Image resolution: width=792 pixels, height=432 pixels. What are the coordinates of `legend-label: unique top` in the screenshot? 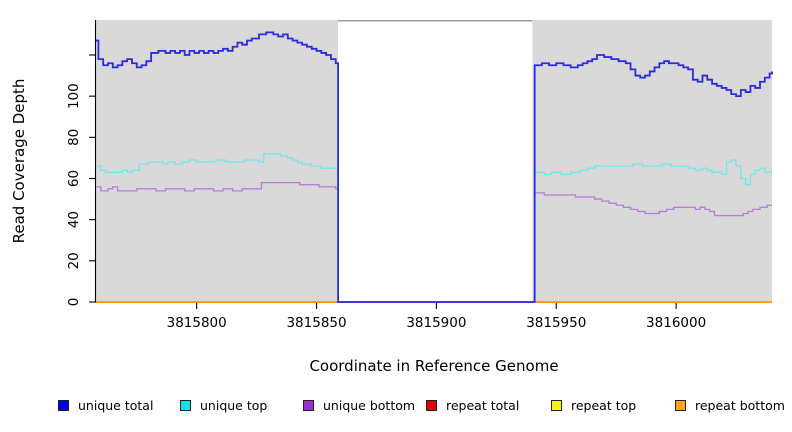 It's located at (234, 405).